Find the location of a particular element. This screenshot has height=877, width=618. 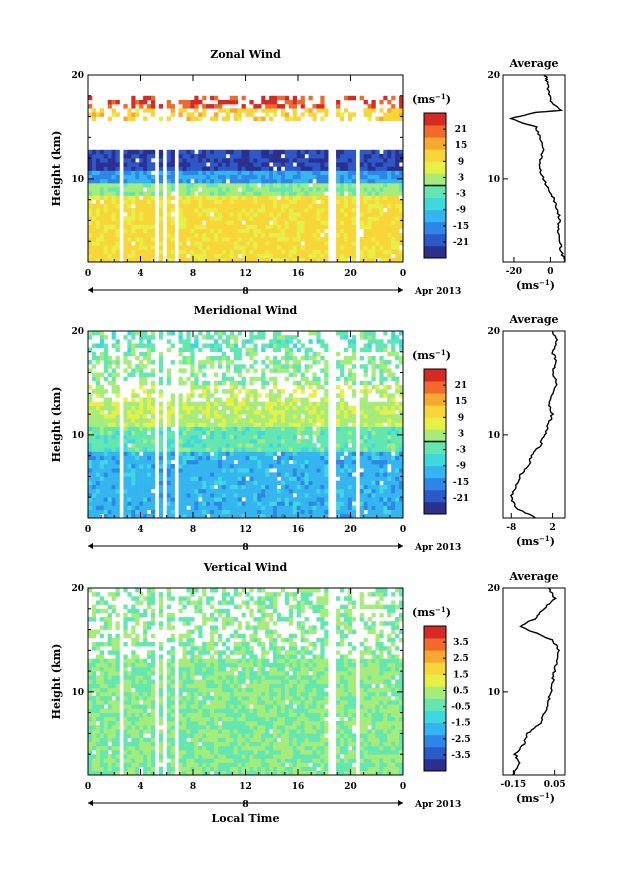

colorbar-tick-label: -15 is located at coordinates (461, 483).